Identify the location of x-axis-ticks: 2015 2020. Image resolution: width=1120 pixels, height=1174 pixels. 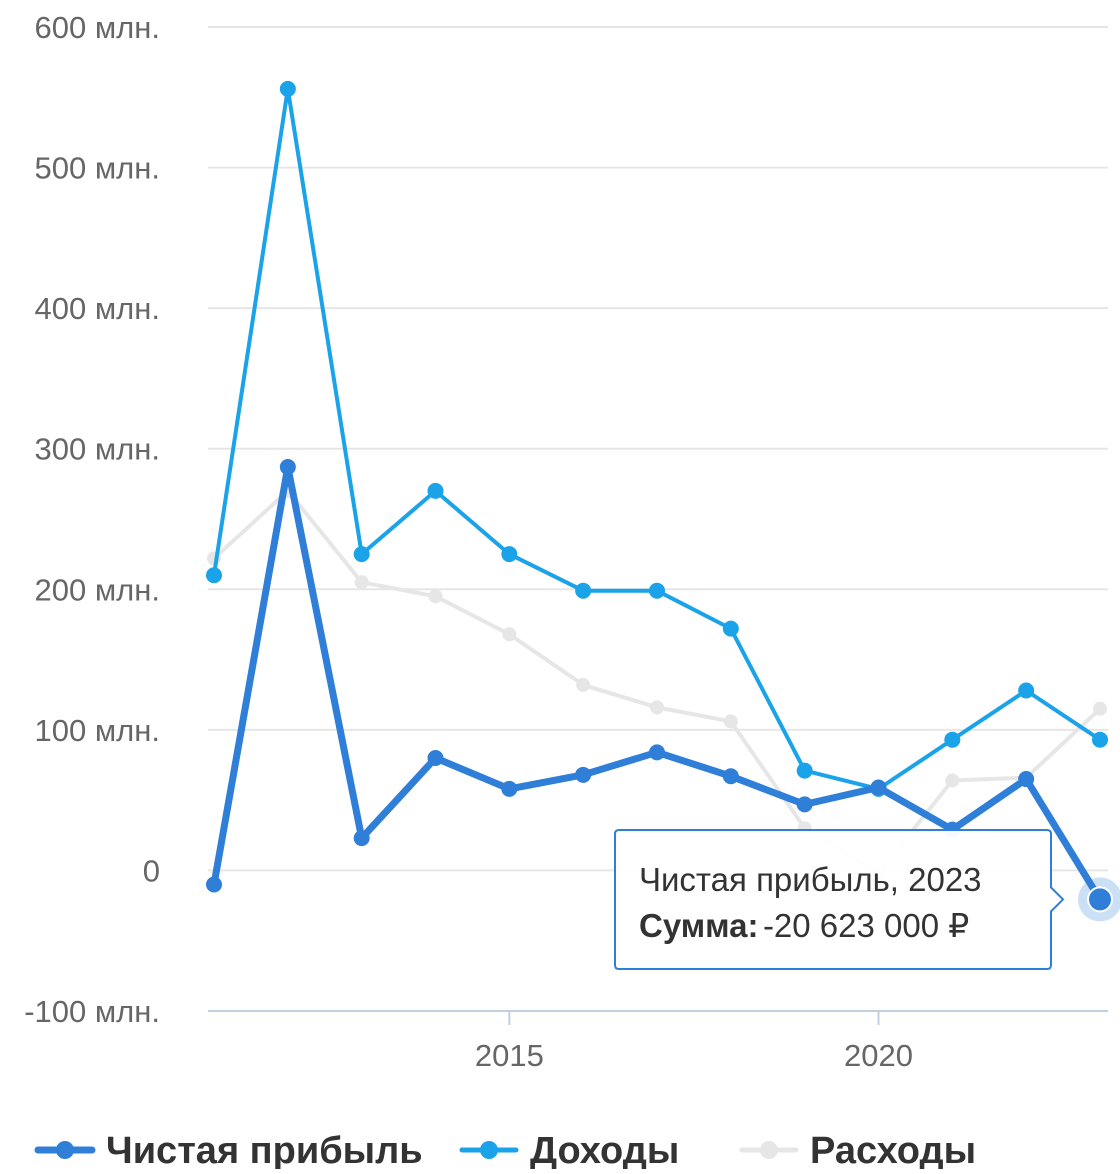
(694, 1042).